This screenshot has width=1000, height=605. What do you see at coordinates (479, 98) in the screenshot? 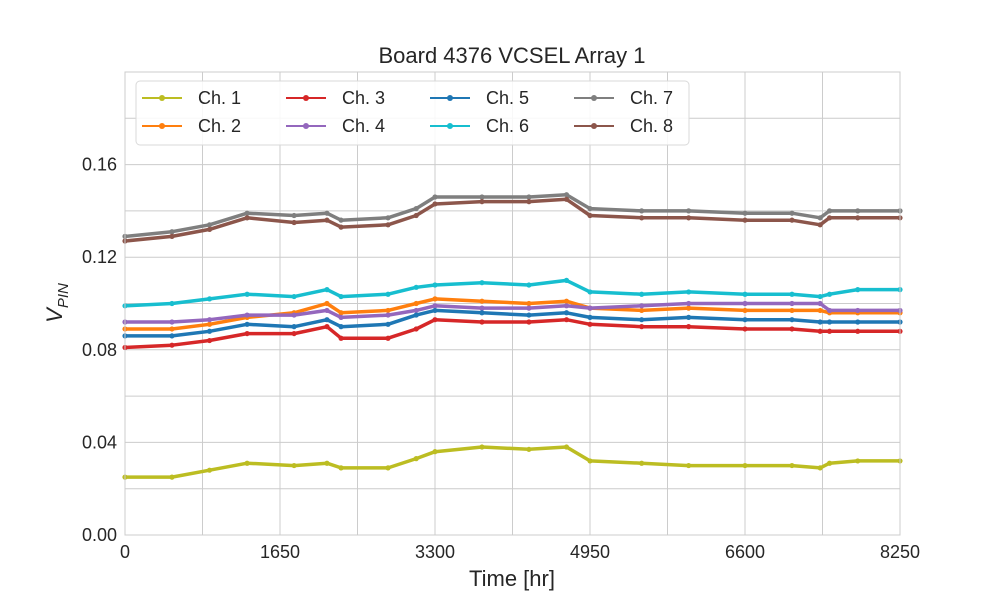
I see `legend-item: Ch. 5` at bounding box center [479, 98].